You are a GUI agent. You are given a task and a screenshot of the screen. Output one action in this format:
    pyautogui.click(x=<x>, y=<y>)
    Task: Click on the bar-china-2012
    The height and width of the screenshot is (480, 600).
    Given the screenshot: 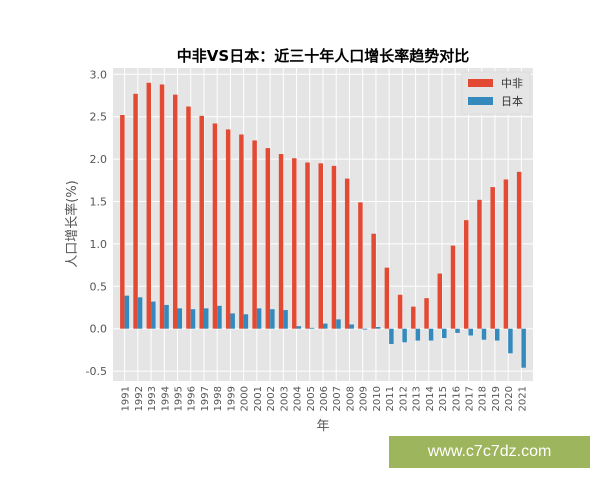 What is the action you would take?
    pyautogui.click(x=400, y=311)
    